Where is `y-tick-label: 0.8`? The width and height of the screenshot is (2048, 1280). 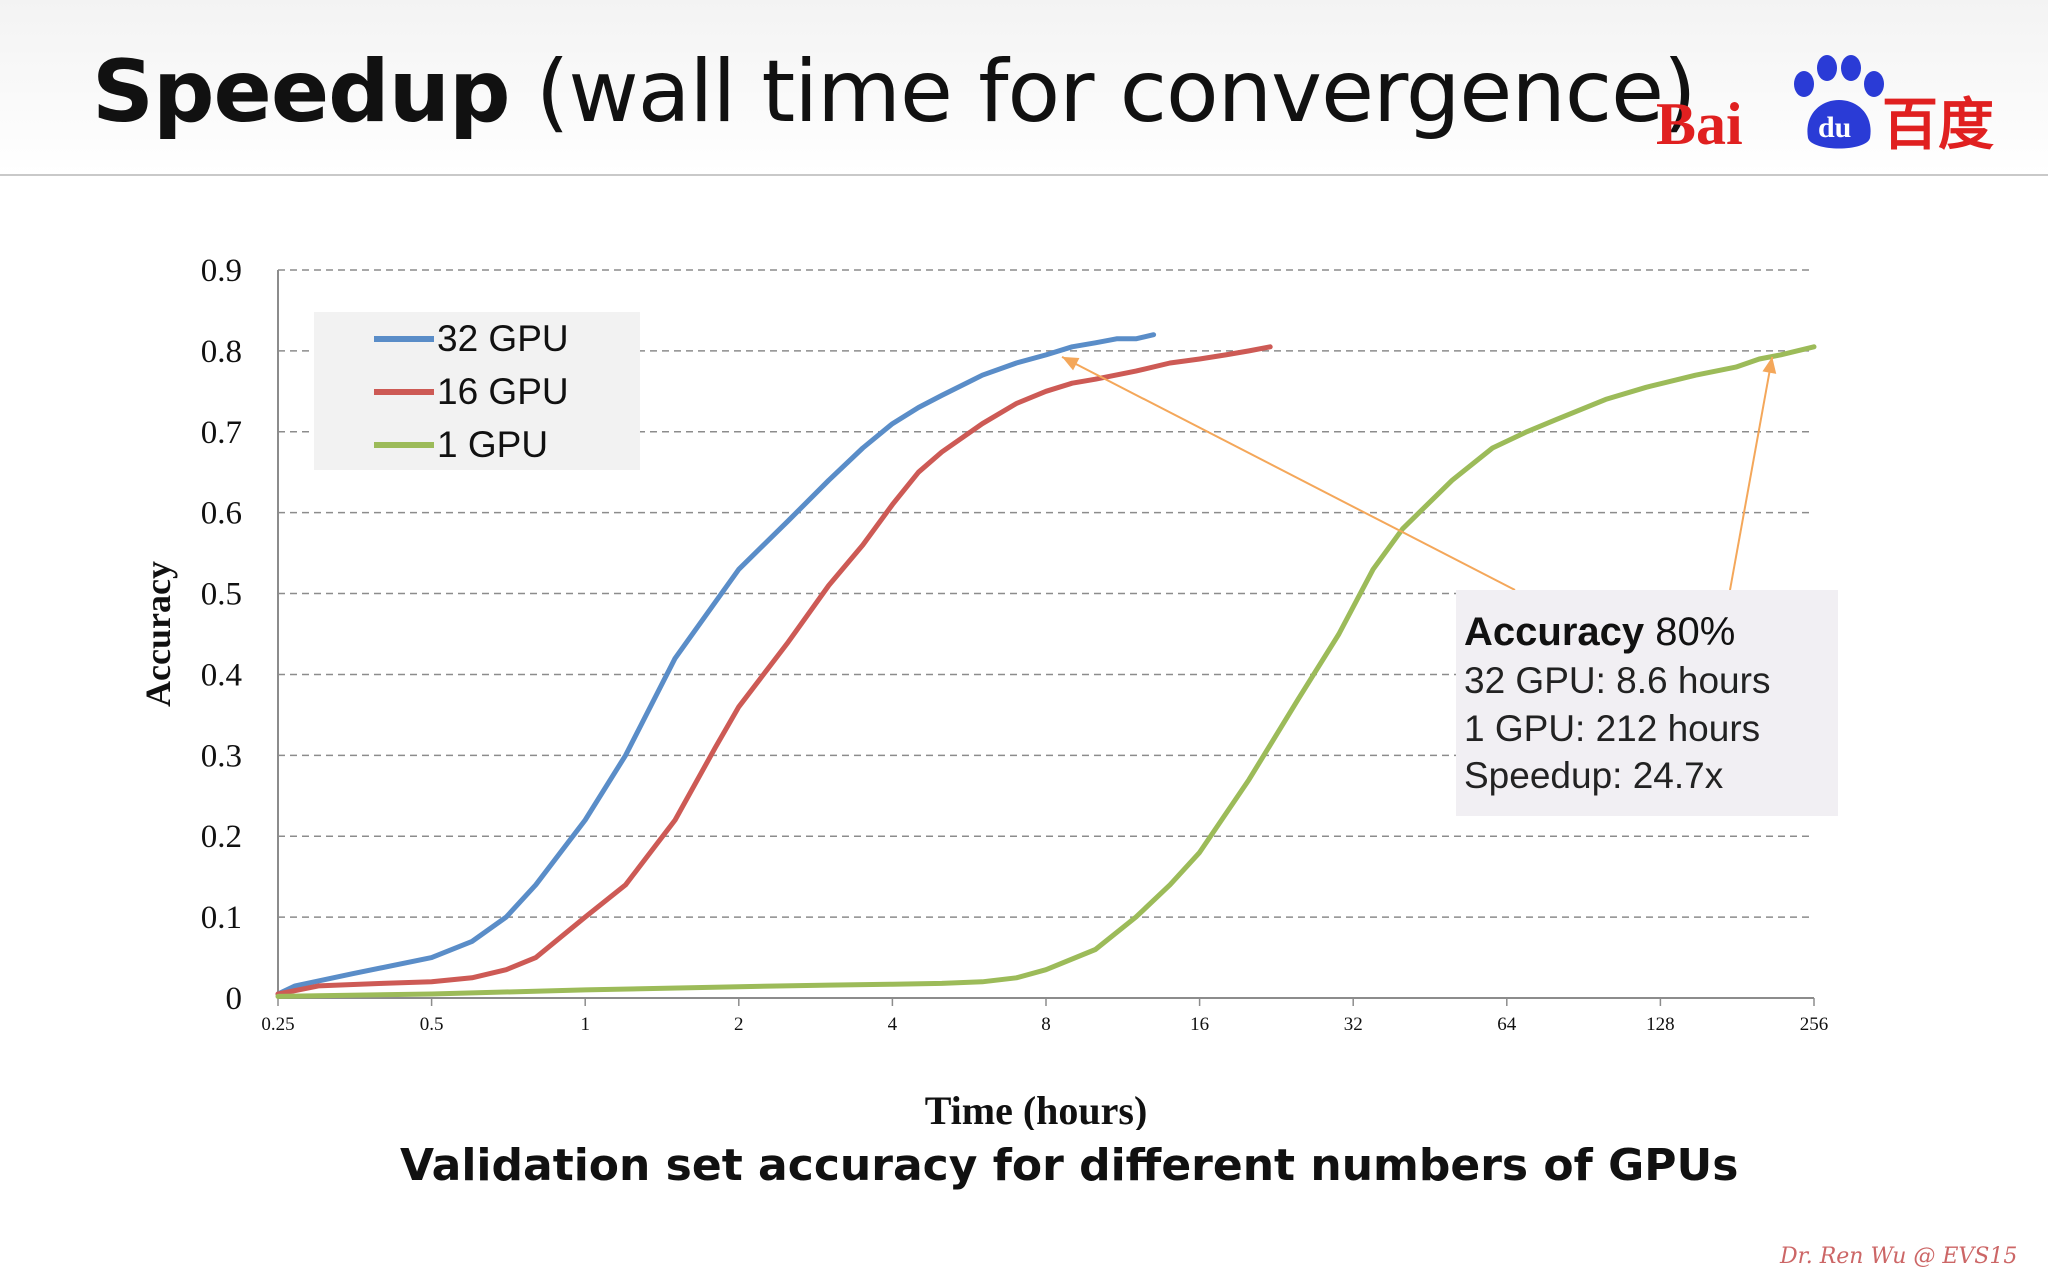
y-tick-label: 0.8 is located at coordinates (221, 352).